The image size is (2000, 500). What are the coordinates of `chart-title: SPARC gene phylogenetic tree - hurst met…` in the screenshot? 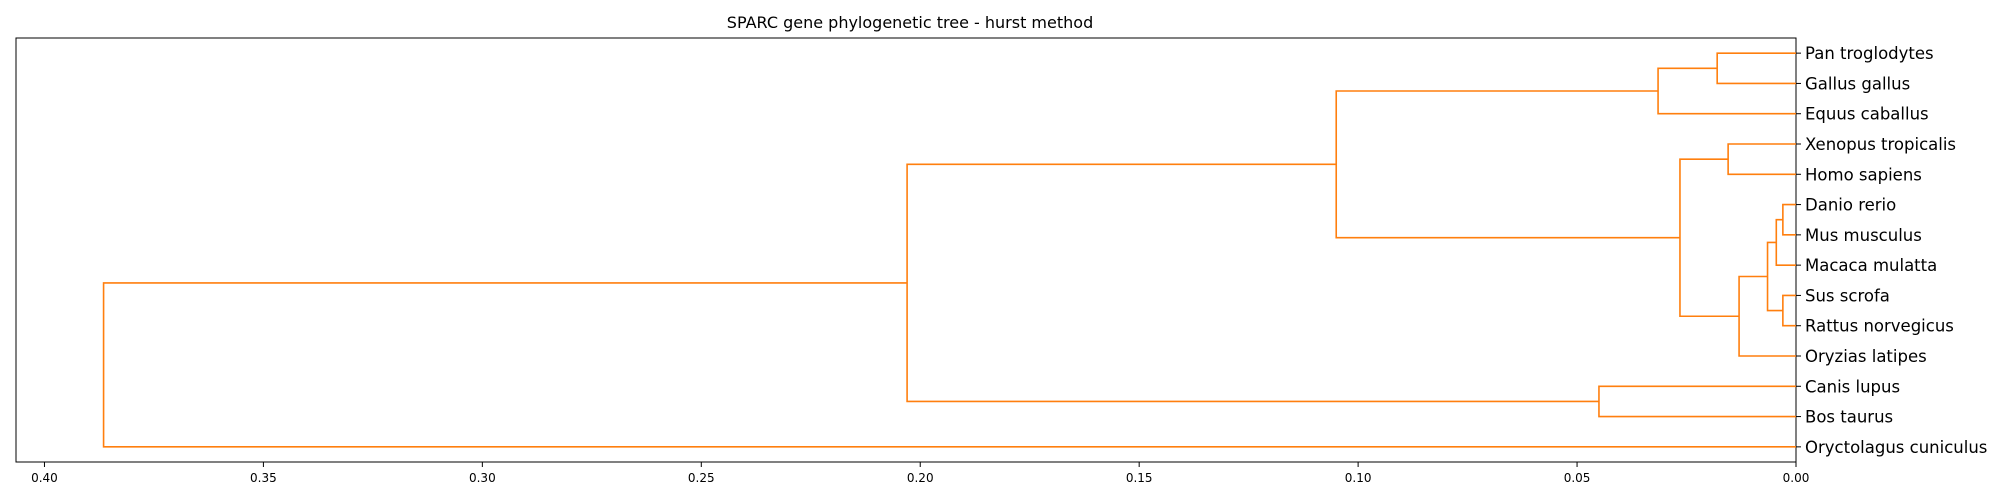 It's located at (910, 22).